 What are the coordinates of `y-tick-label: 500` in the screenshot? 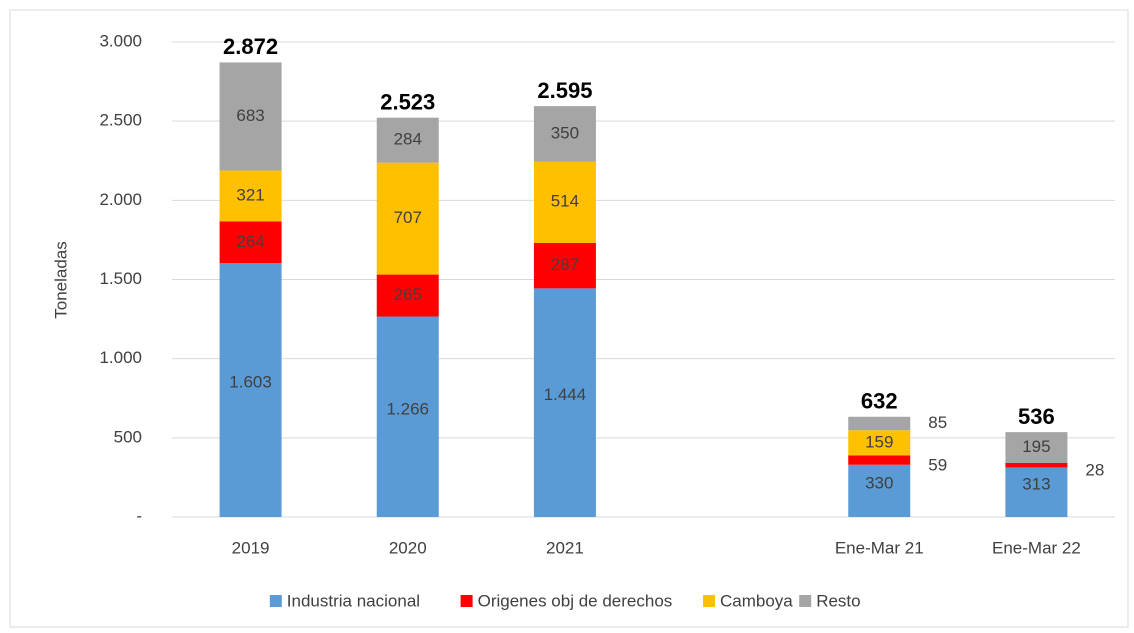 It's located at (128, 436).